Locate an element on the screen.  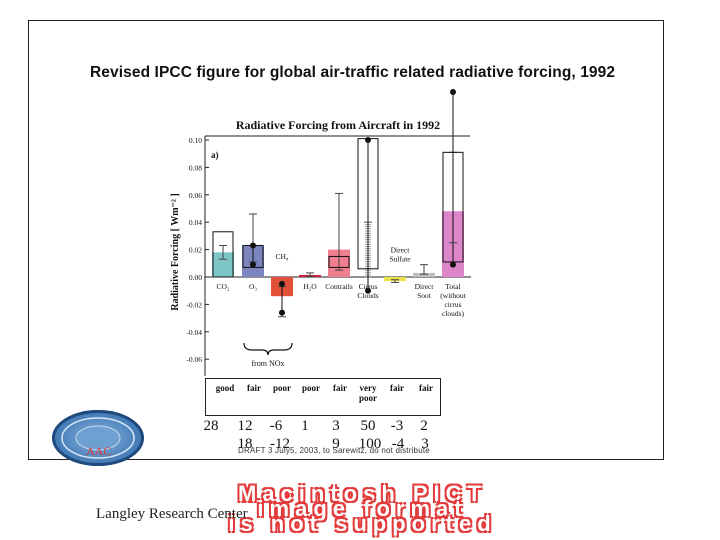
row1-value: -3 is located at coordinates (397, 426).